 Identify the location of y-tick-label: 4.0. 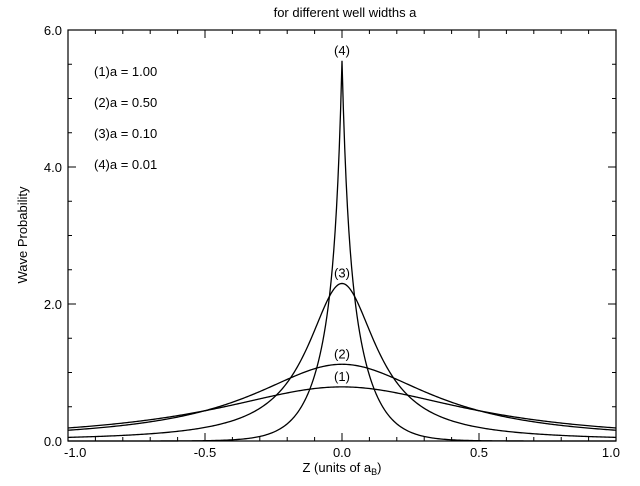
(53, 167).